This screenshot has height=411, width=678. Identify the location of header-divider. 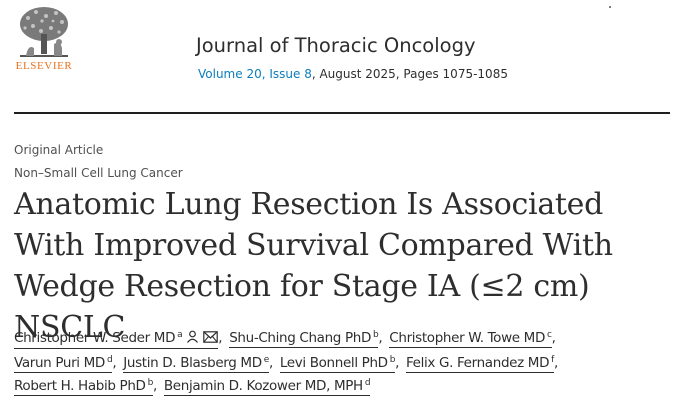
(342, 113).